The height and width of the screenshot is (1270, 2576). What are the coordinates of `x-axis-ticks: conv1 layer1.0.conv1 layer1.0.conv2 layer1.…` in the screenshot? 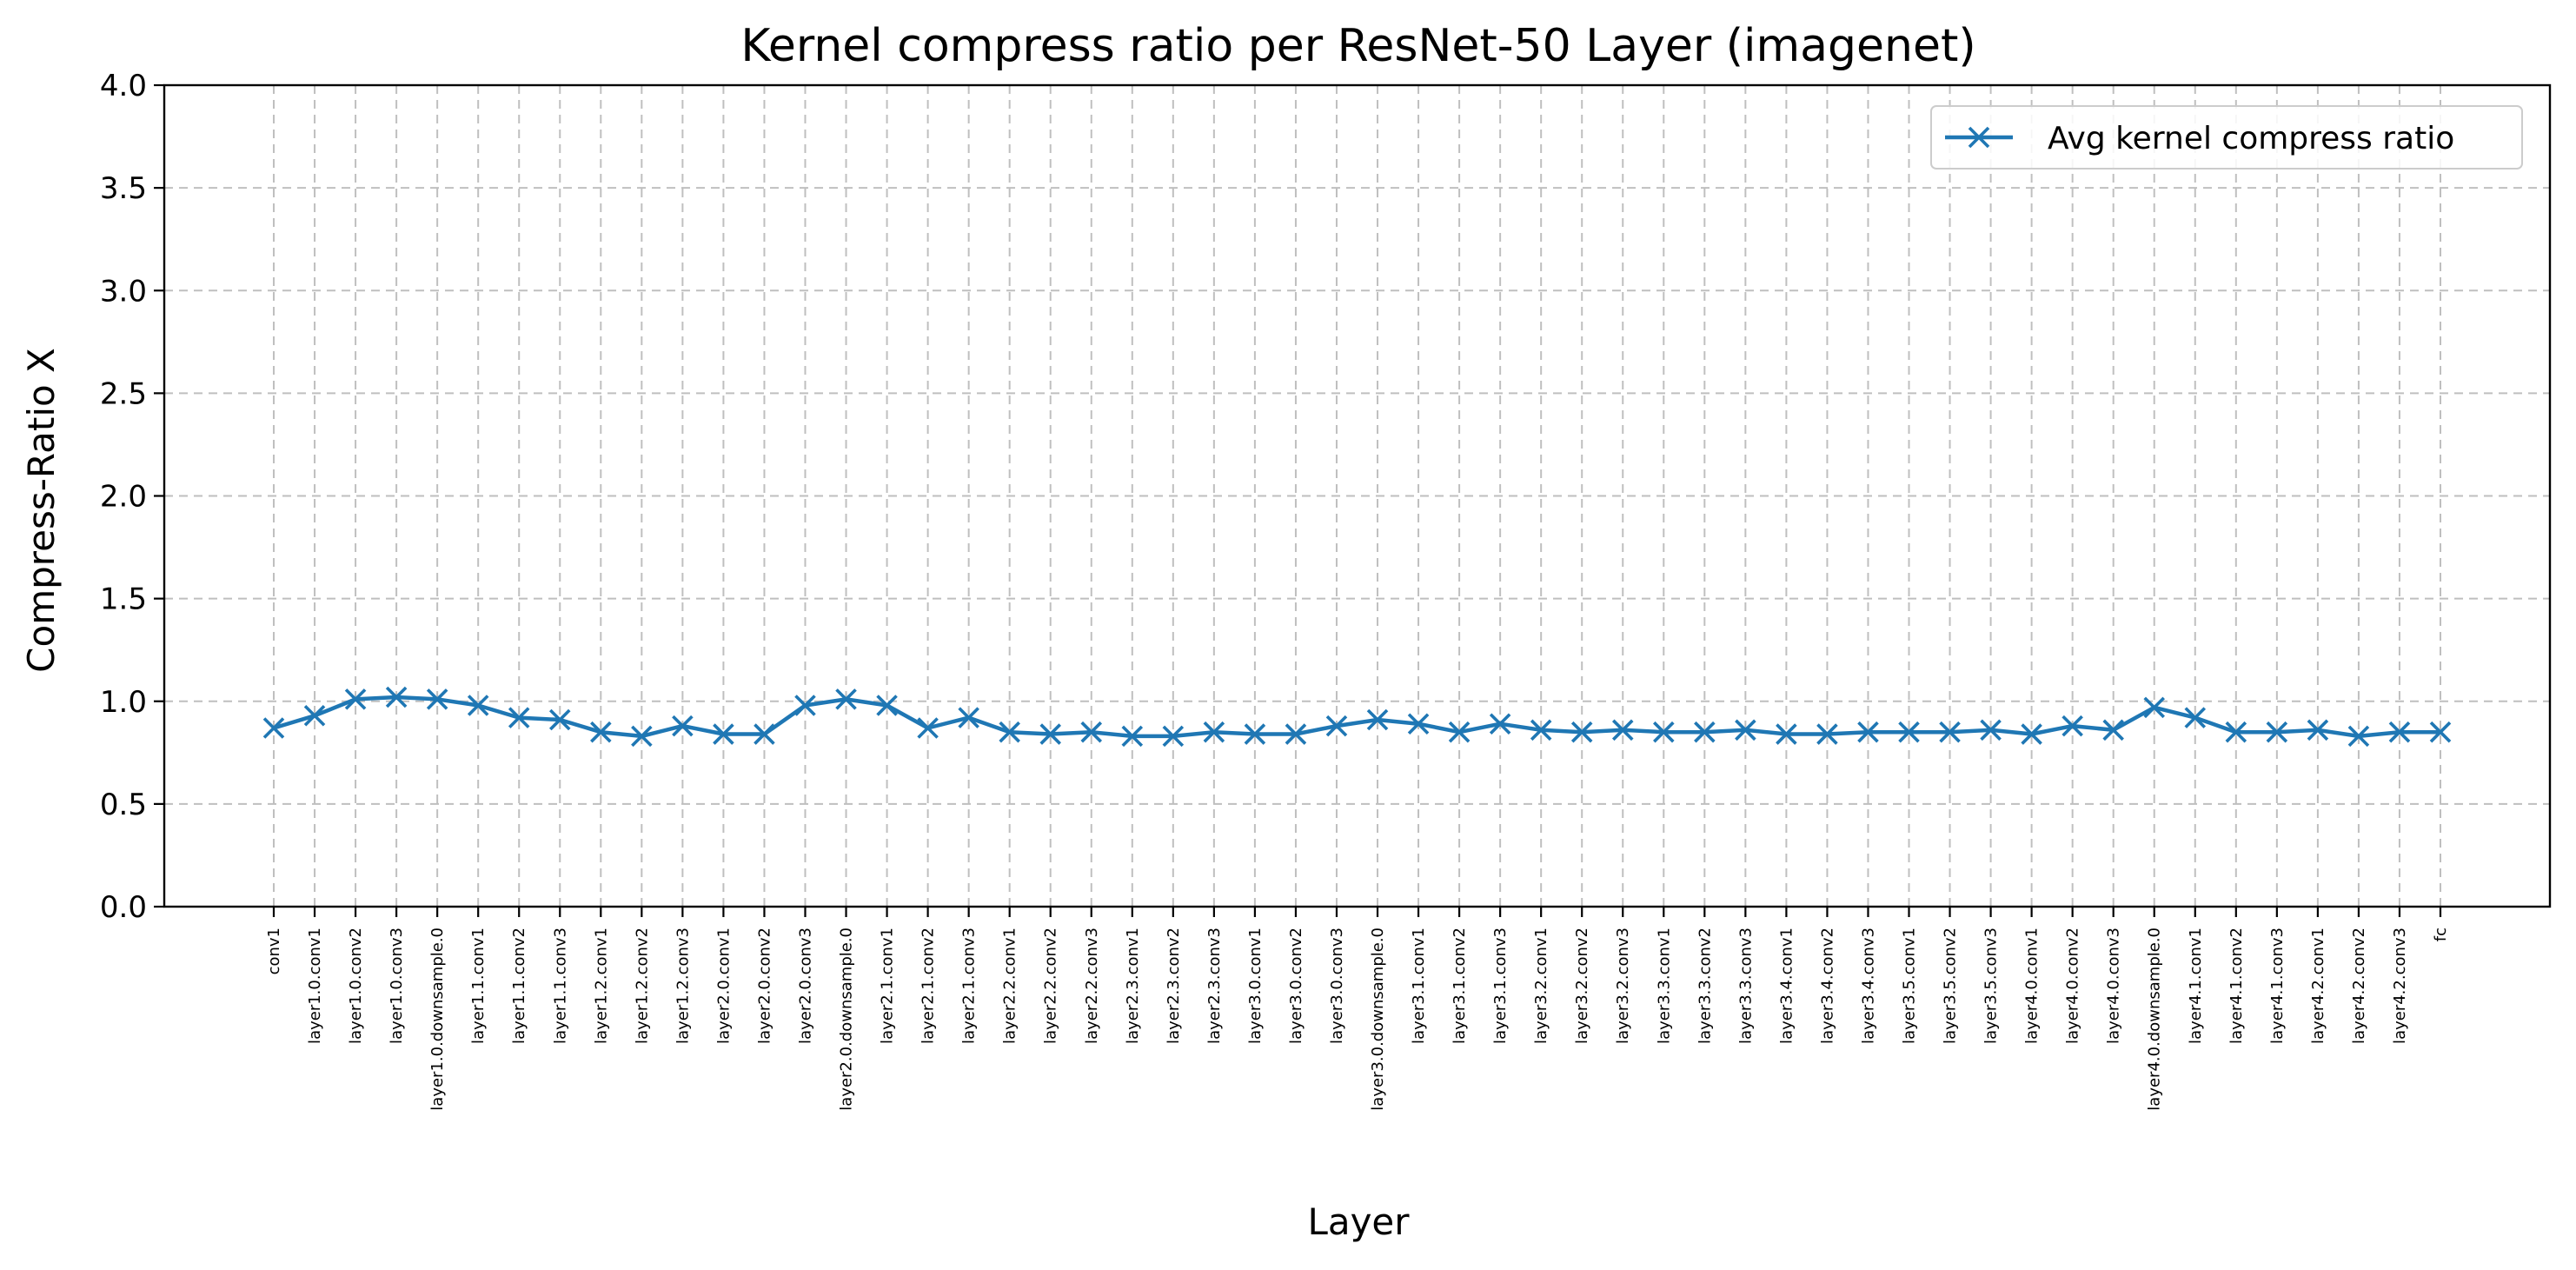 It's located at (1357, 1009).